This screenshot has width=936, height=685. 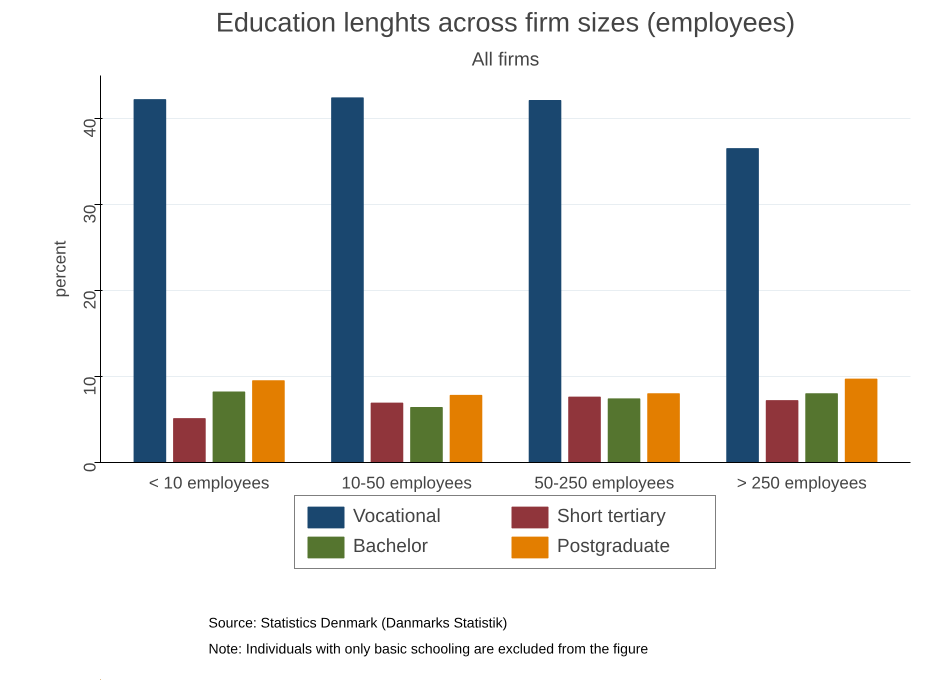 What do you see at coordinates (604, 483) in the screenshot?
I see `x-tick-label: 50-250 employees` at bounding box center [604, 483].